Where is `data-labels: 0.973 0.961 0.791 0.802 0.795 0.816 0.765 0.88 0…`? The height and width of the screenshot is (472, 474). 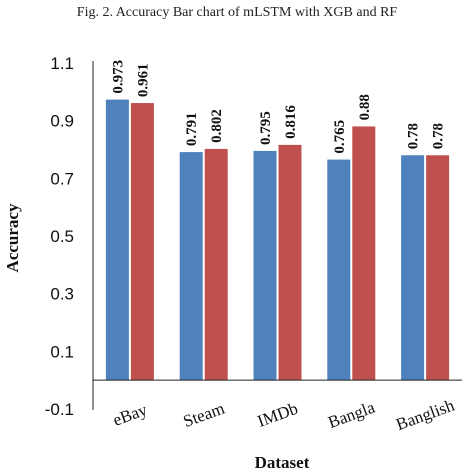
data-labels: 0.973 0.961 0.791 0.802 0.795 0.816 0.765 0.88 0… is located at coordinates (278, 107).